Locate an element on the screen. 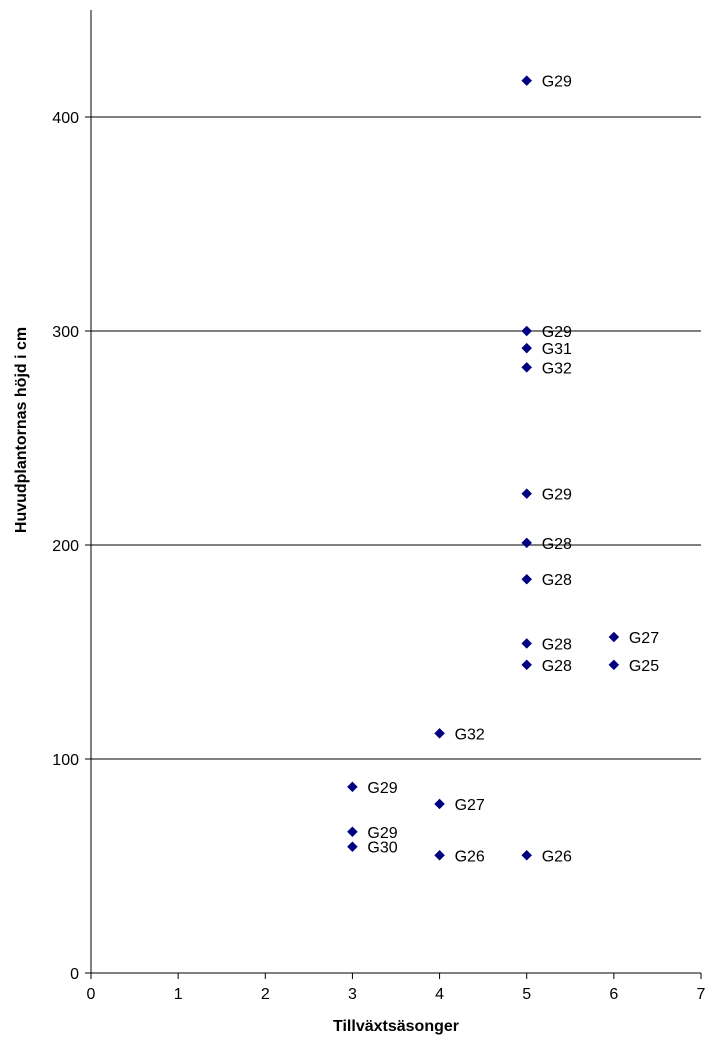 This screenshot has height=1050, width=706. x-axis-title: Tillväxtsäsonger is located at coordinates (396, 1026).